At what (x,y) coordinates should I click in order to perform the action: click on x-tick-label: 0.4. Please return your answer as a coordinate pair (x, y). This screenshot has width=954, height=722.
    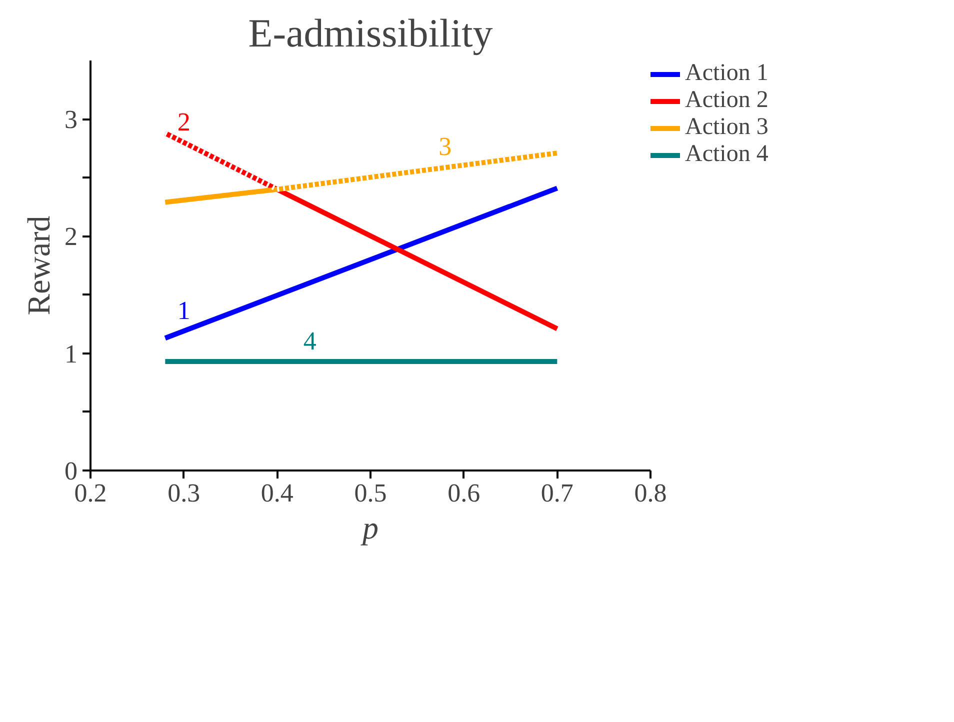
    Looking at the image, I should click on (277, 493).